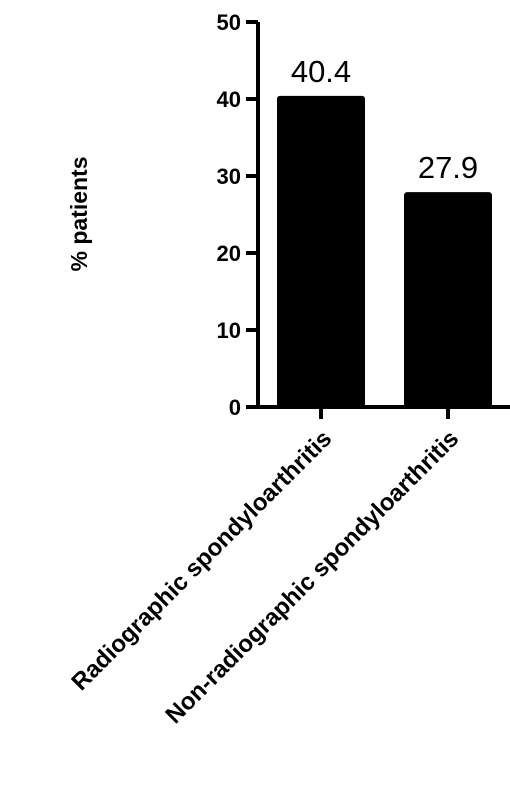  Describe the element at coordinates (229, 99) in the screenshot. I see `y-tick-label-40: 40` at that location.